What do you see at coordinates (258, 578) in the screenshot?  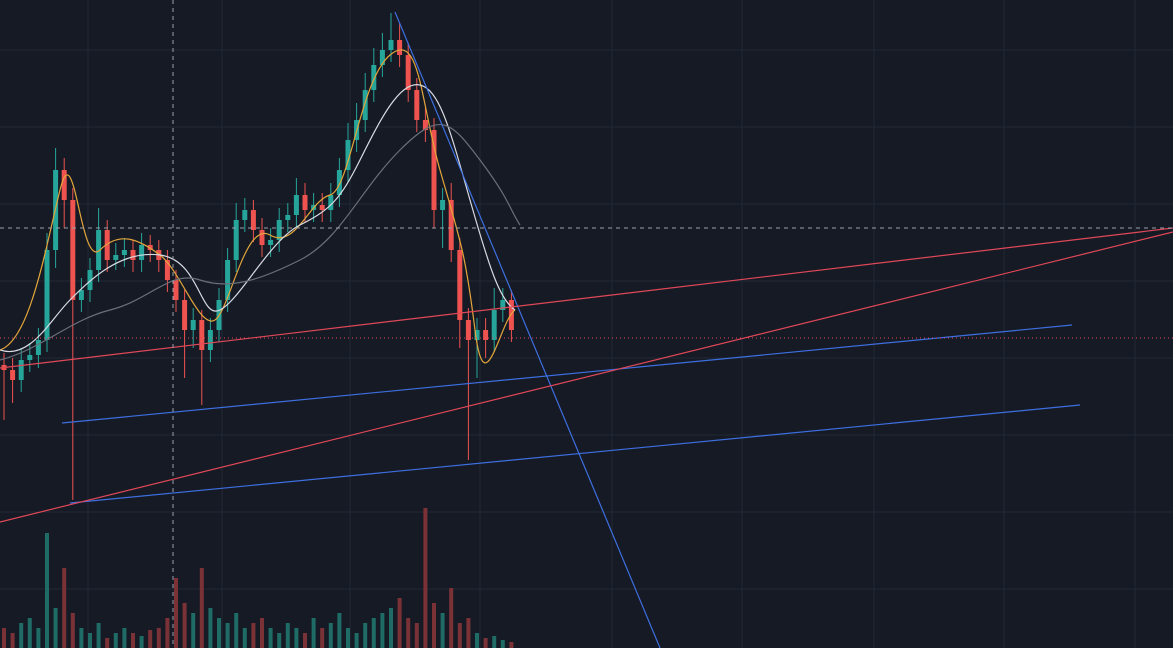 I see `volume-layer` at bounding box center [258, 578].